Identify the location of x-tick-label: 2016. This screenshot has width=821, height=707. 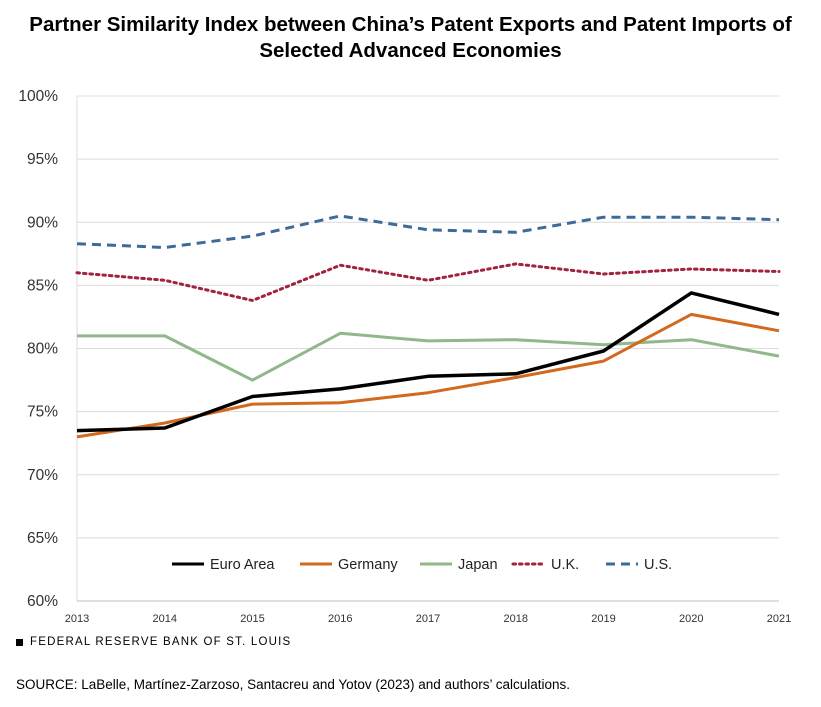
(340, 619).